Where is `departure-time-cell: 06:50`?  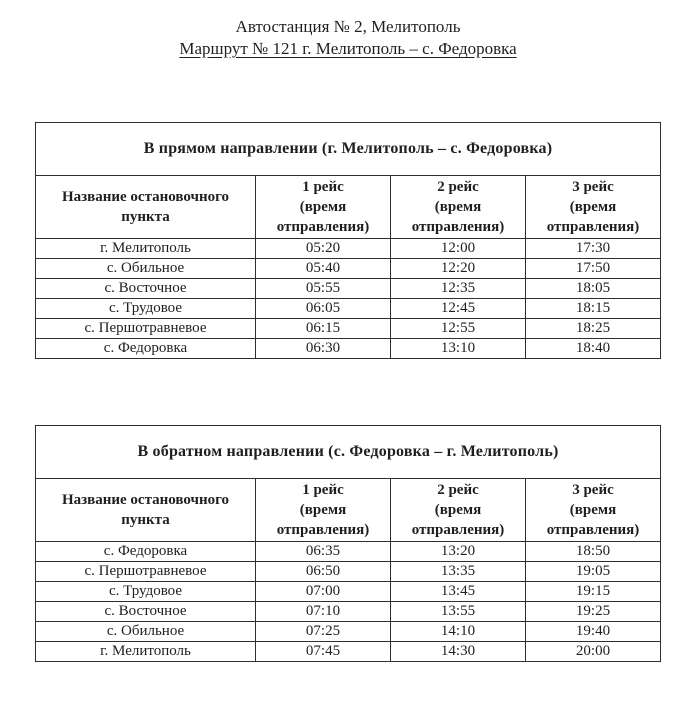 departure-time-cell: 06:50 is located at coordinates (323, 571).